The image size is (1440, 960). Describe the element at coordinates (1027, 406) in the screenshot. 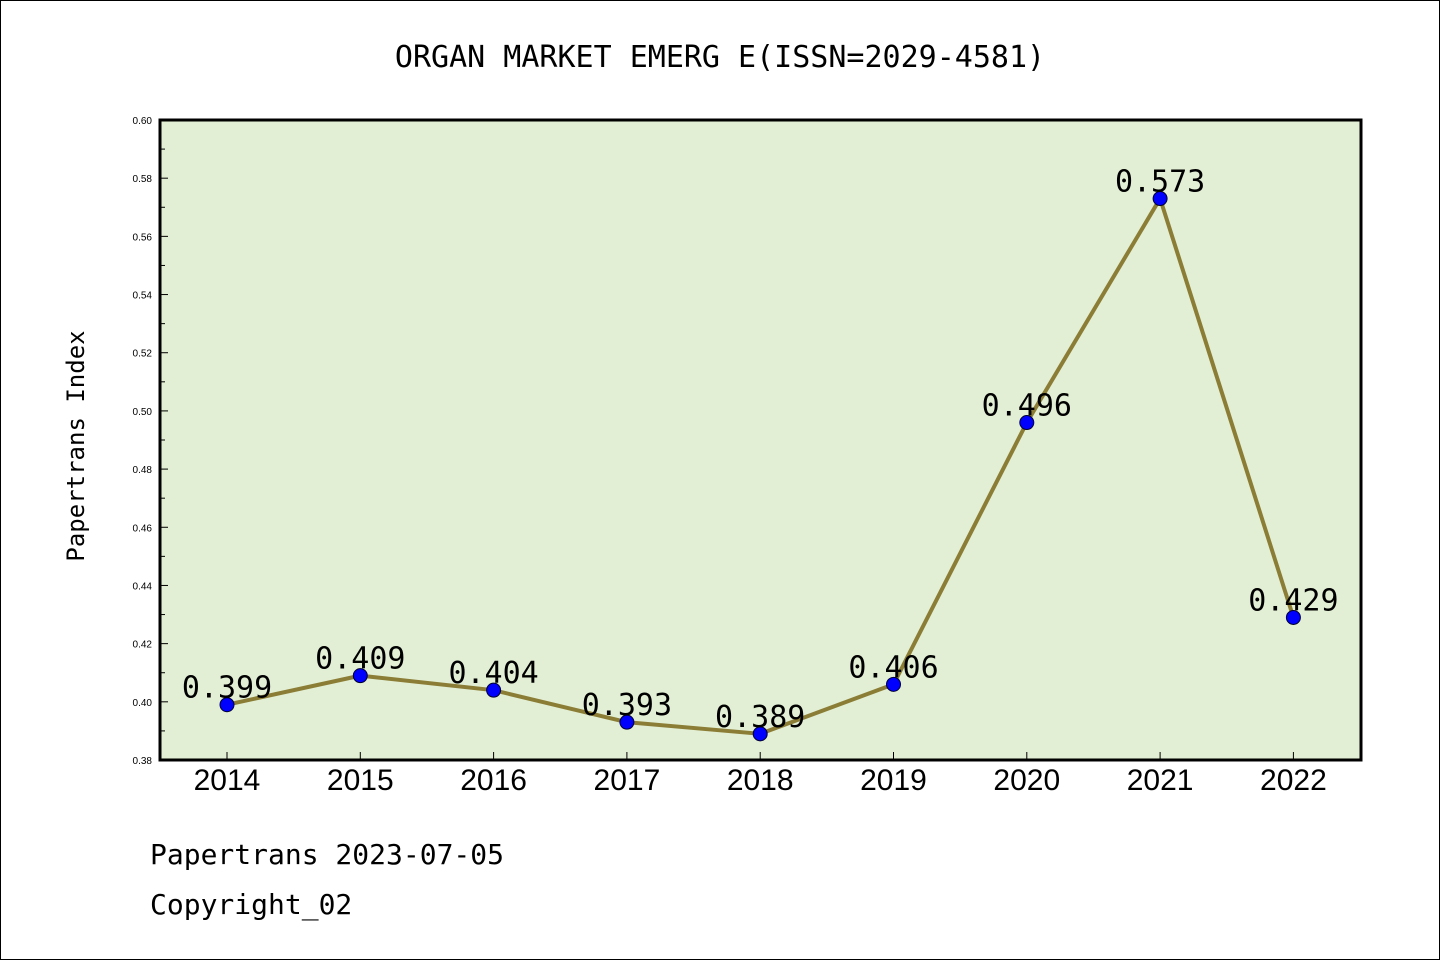

I see `data-label: 0.496` at that location.